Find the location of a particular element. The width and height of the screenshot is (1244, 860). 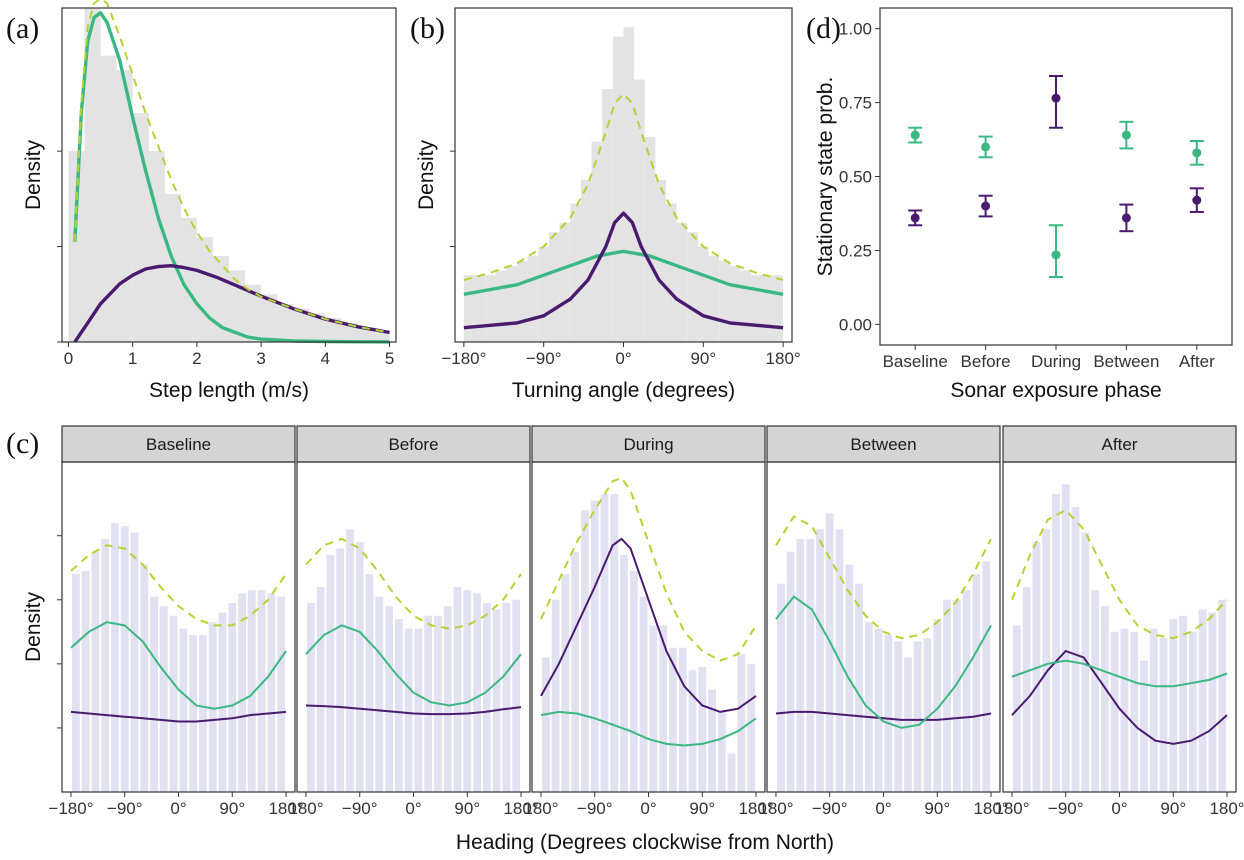

x-axis-title: Step length (m/s) is located at coordinates (229, 390).